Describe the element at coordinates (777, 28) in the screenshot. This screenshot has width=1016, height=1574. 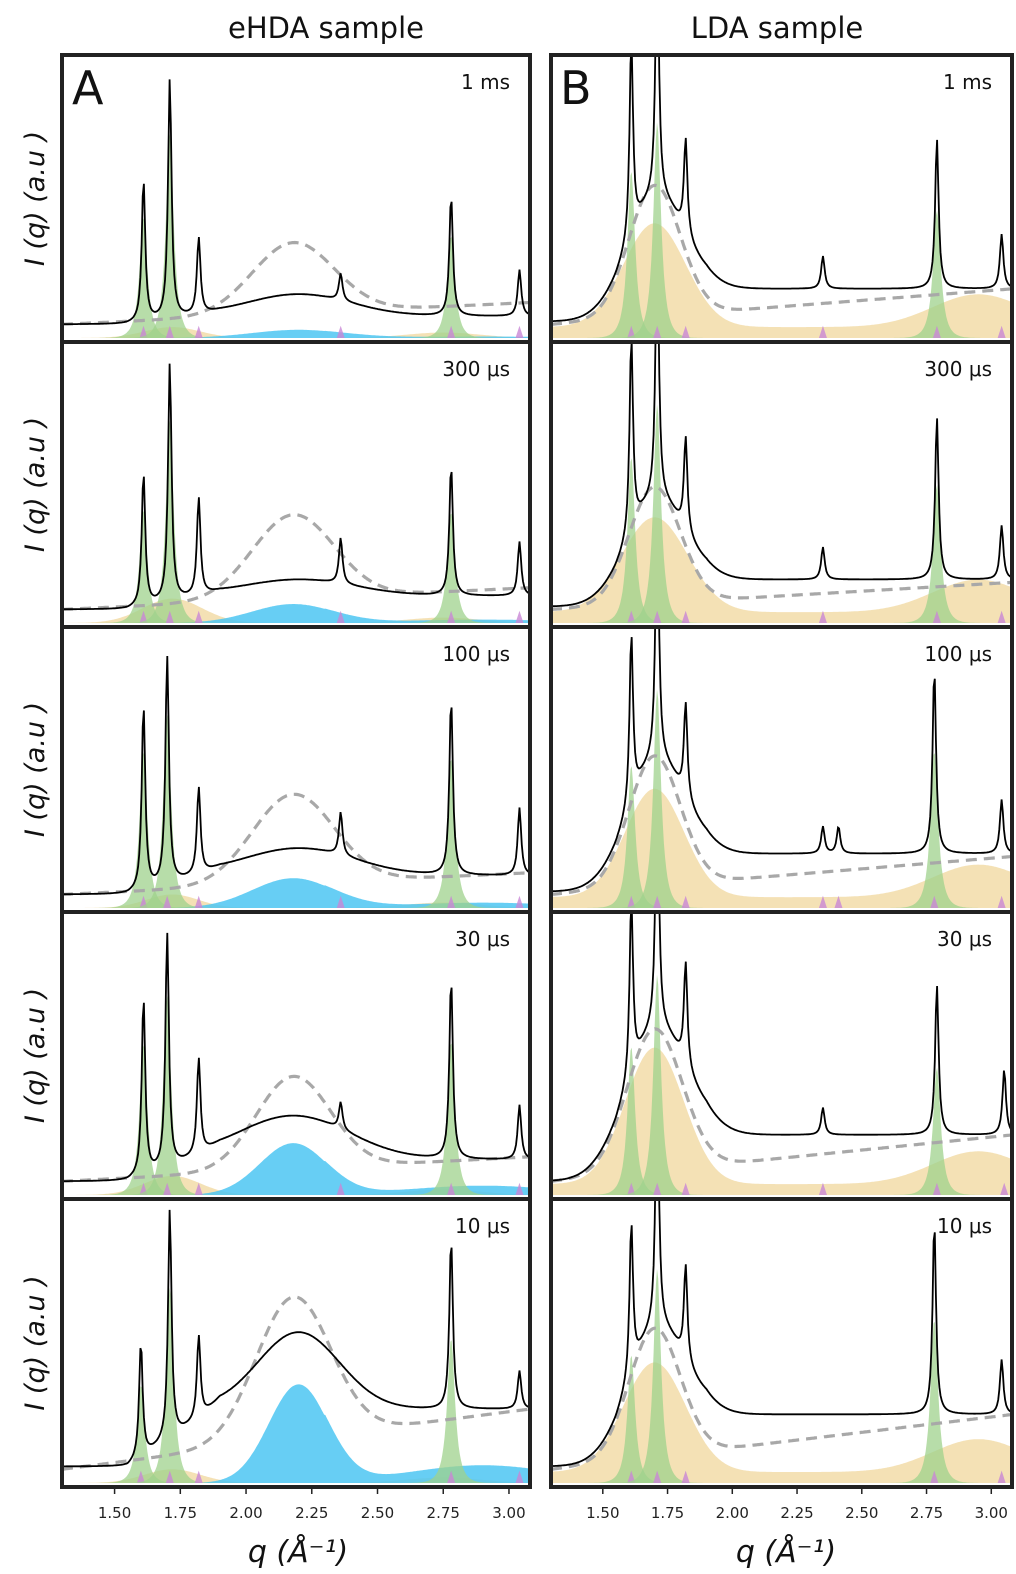
I see `column-title-lda: LDA sample` at that location.